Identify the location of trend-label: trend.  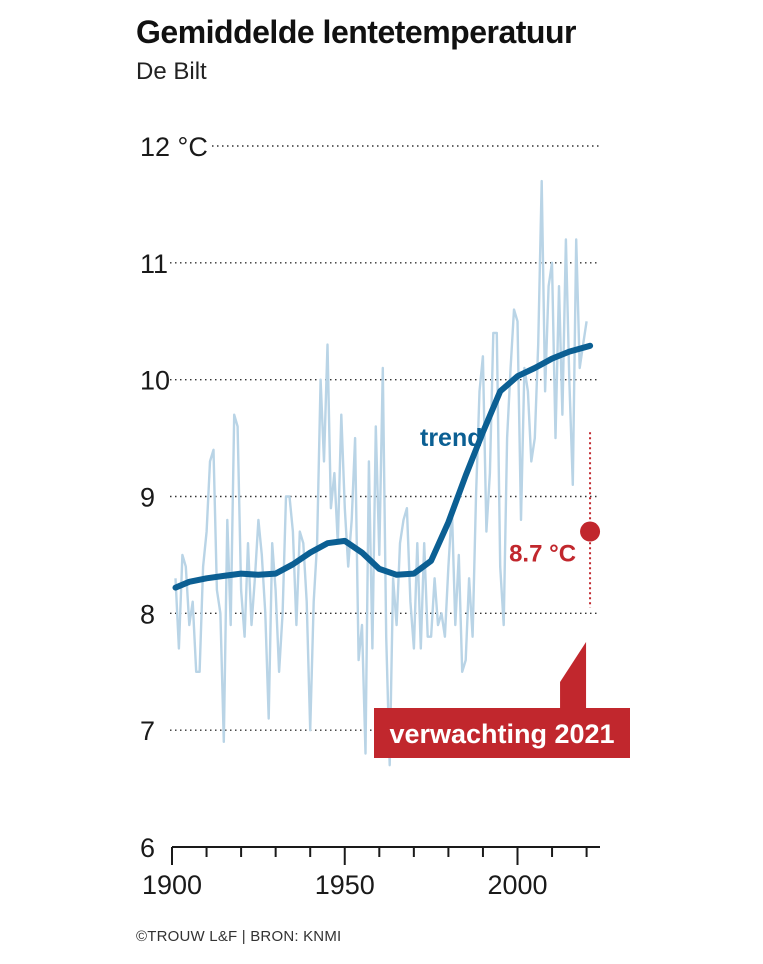
(451, 438).